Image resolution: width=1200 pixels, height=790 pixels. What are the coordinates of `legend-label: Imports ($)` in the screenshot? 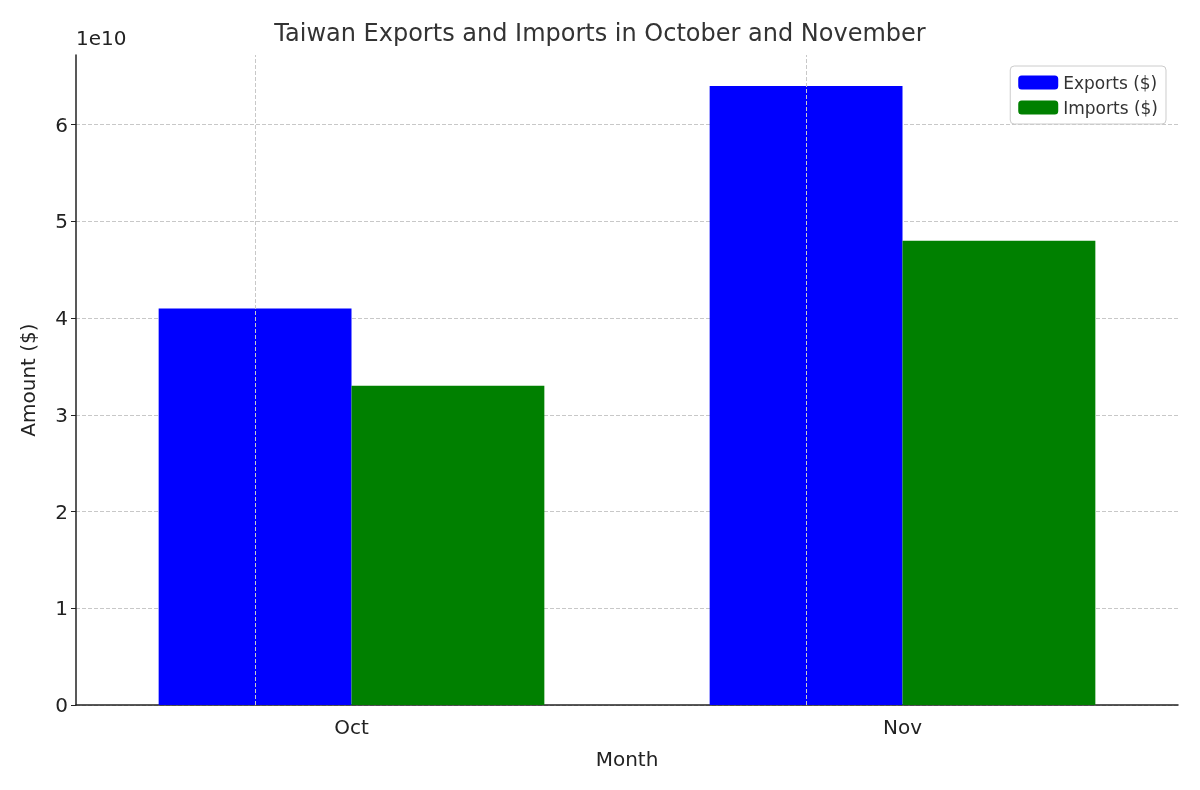 It's located at (1110, 107).